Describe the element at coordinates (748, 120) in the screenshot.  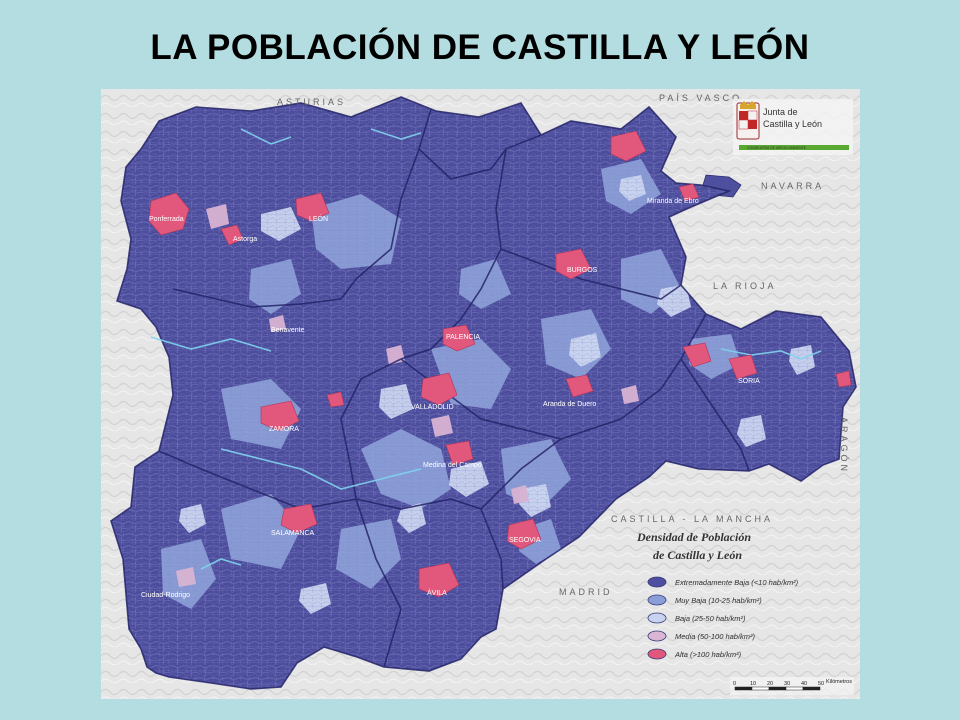
I see `coat-of-arms-icon` at that location.